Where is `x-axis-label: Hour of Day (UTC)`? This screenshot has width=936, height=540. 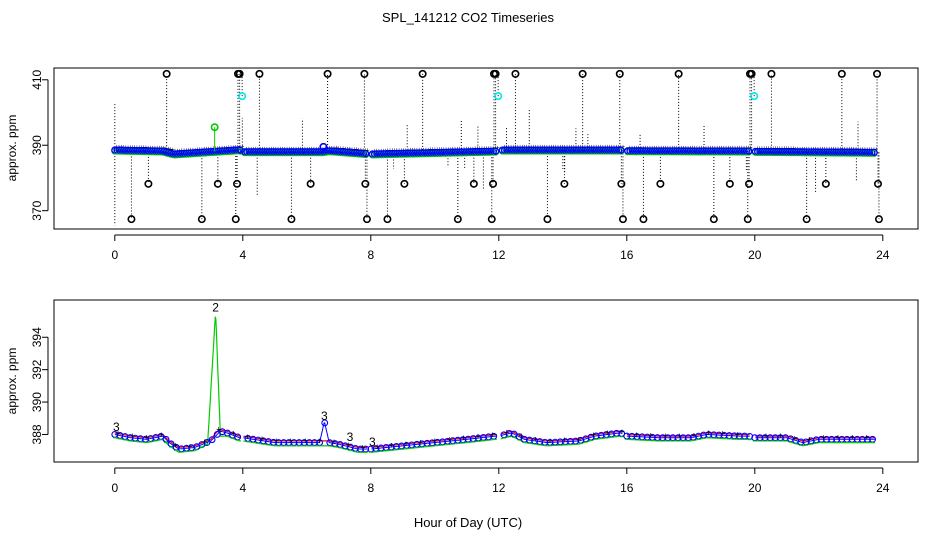 x-axis-label: Hour of Day (UTC) is located at coordinates (468, 522).